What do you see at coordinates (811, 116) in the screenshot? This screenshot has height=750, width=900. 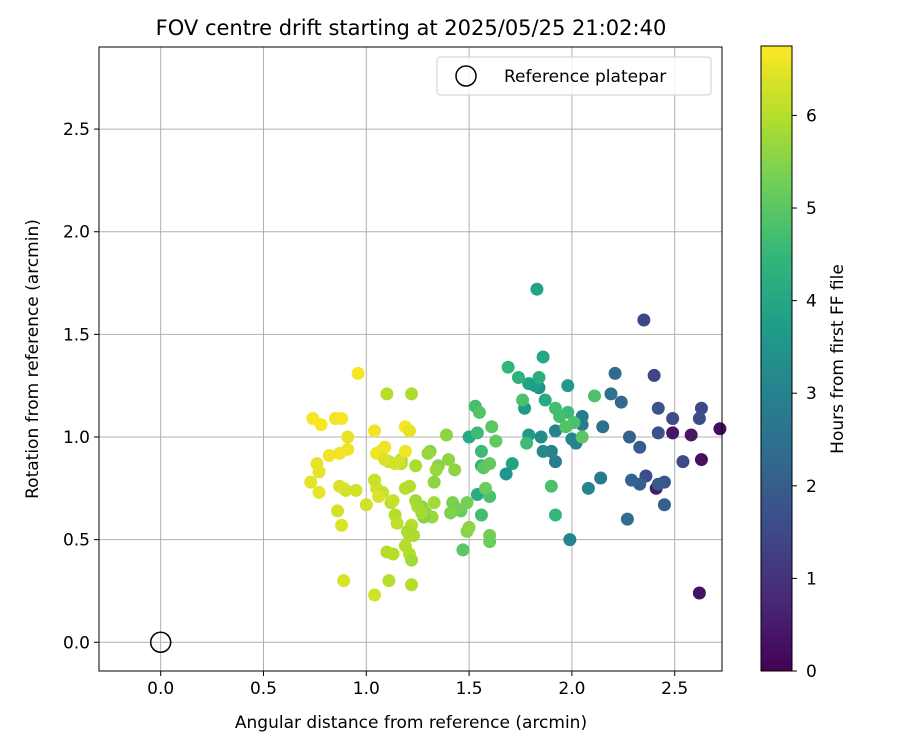 I see `colorbar-tick-label: 6` at bounding box center [811, 116].